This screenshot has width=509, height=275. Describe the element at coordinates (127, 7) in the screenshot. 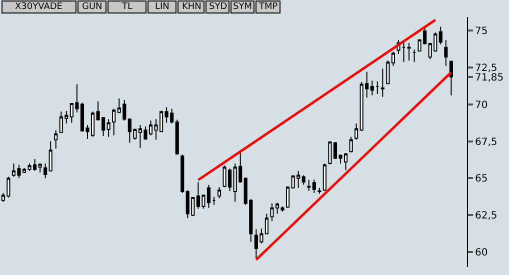

I see `text: TL` at that location.